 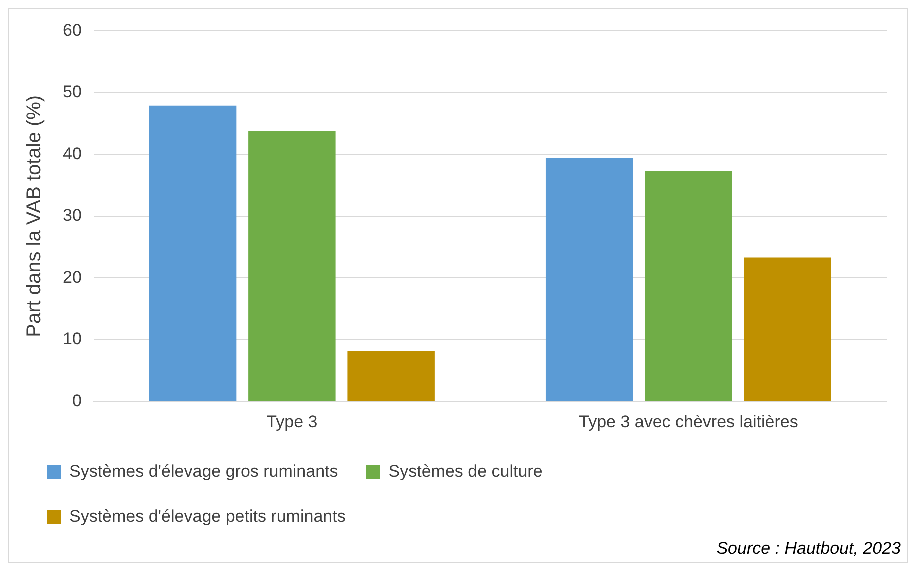 What do you see at coordinates (72, 339) in the screenshot?
I see `y-tick-label: 10` at bounding box center [72, 339].